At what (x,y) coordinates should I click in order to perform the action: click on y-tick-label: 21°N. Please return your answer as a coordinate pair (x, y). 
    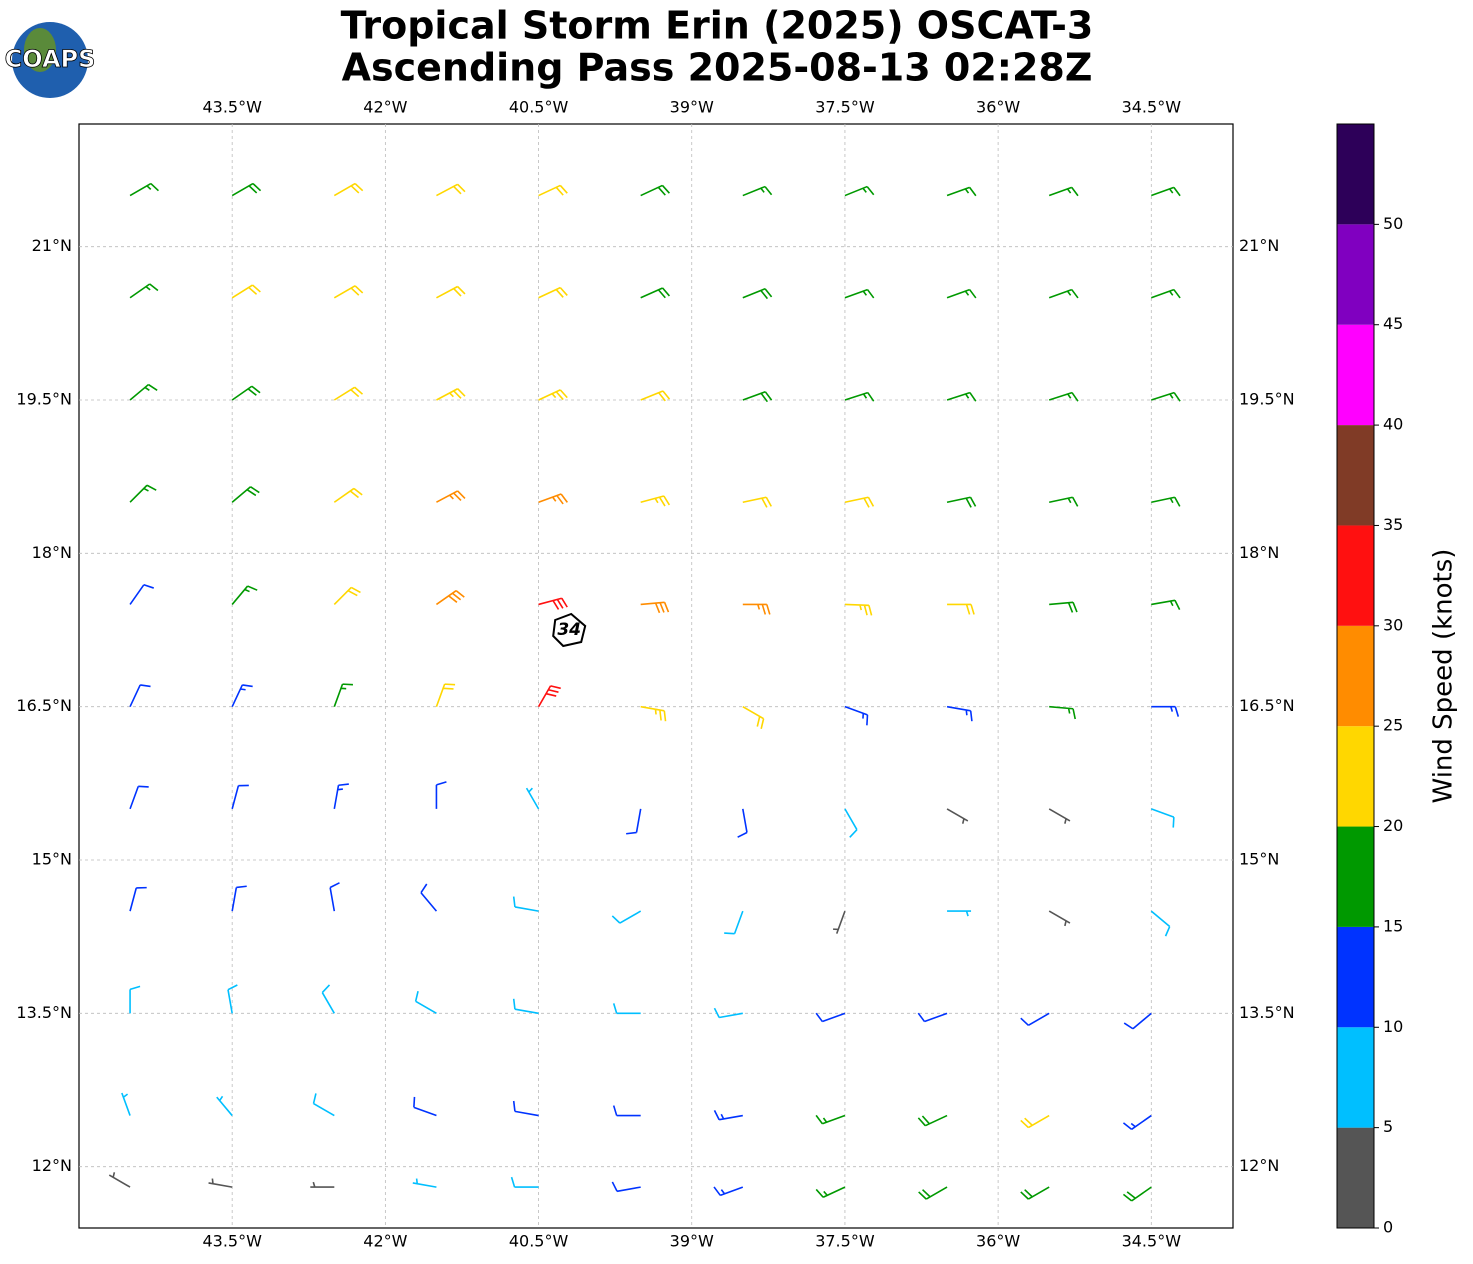
    Looking at the image, I should click on (52, 245).